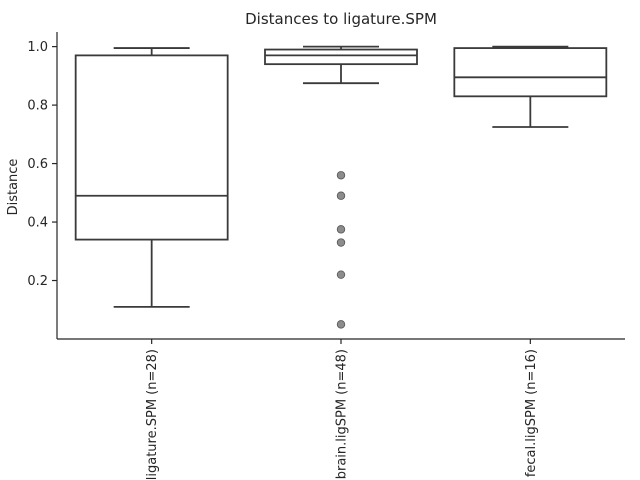 Image resolution: width=640 pixels, height=480 pixels. What do you see at coordinates (13, 187) in the screenshot?
I see `y-axis-label: Distance` at bounding box center [13, 187].